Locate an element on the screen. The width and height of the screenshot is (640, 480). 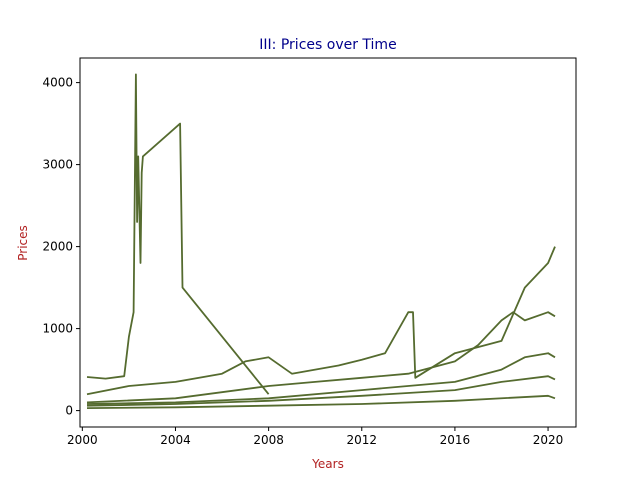
y-tick-label: 0 is located at coordinates (69, 411).